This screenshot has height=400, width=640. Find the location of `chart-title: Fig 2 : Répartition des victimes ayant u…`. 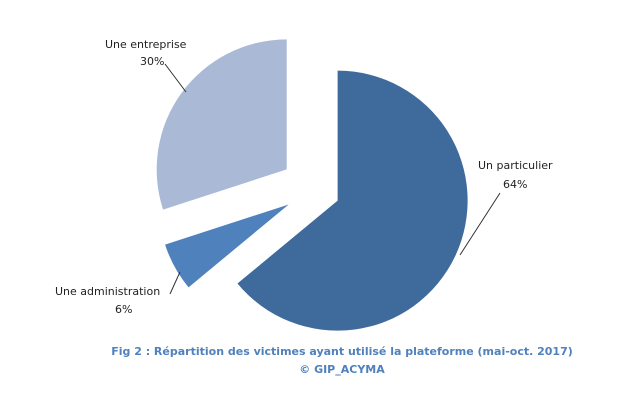

chart-title: Fig 2 : Répartition des victimes ayant u… is located at coordinates (342, 351).